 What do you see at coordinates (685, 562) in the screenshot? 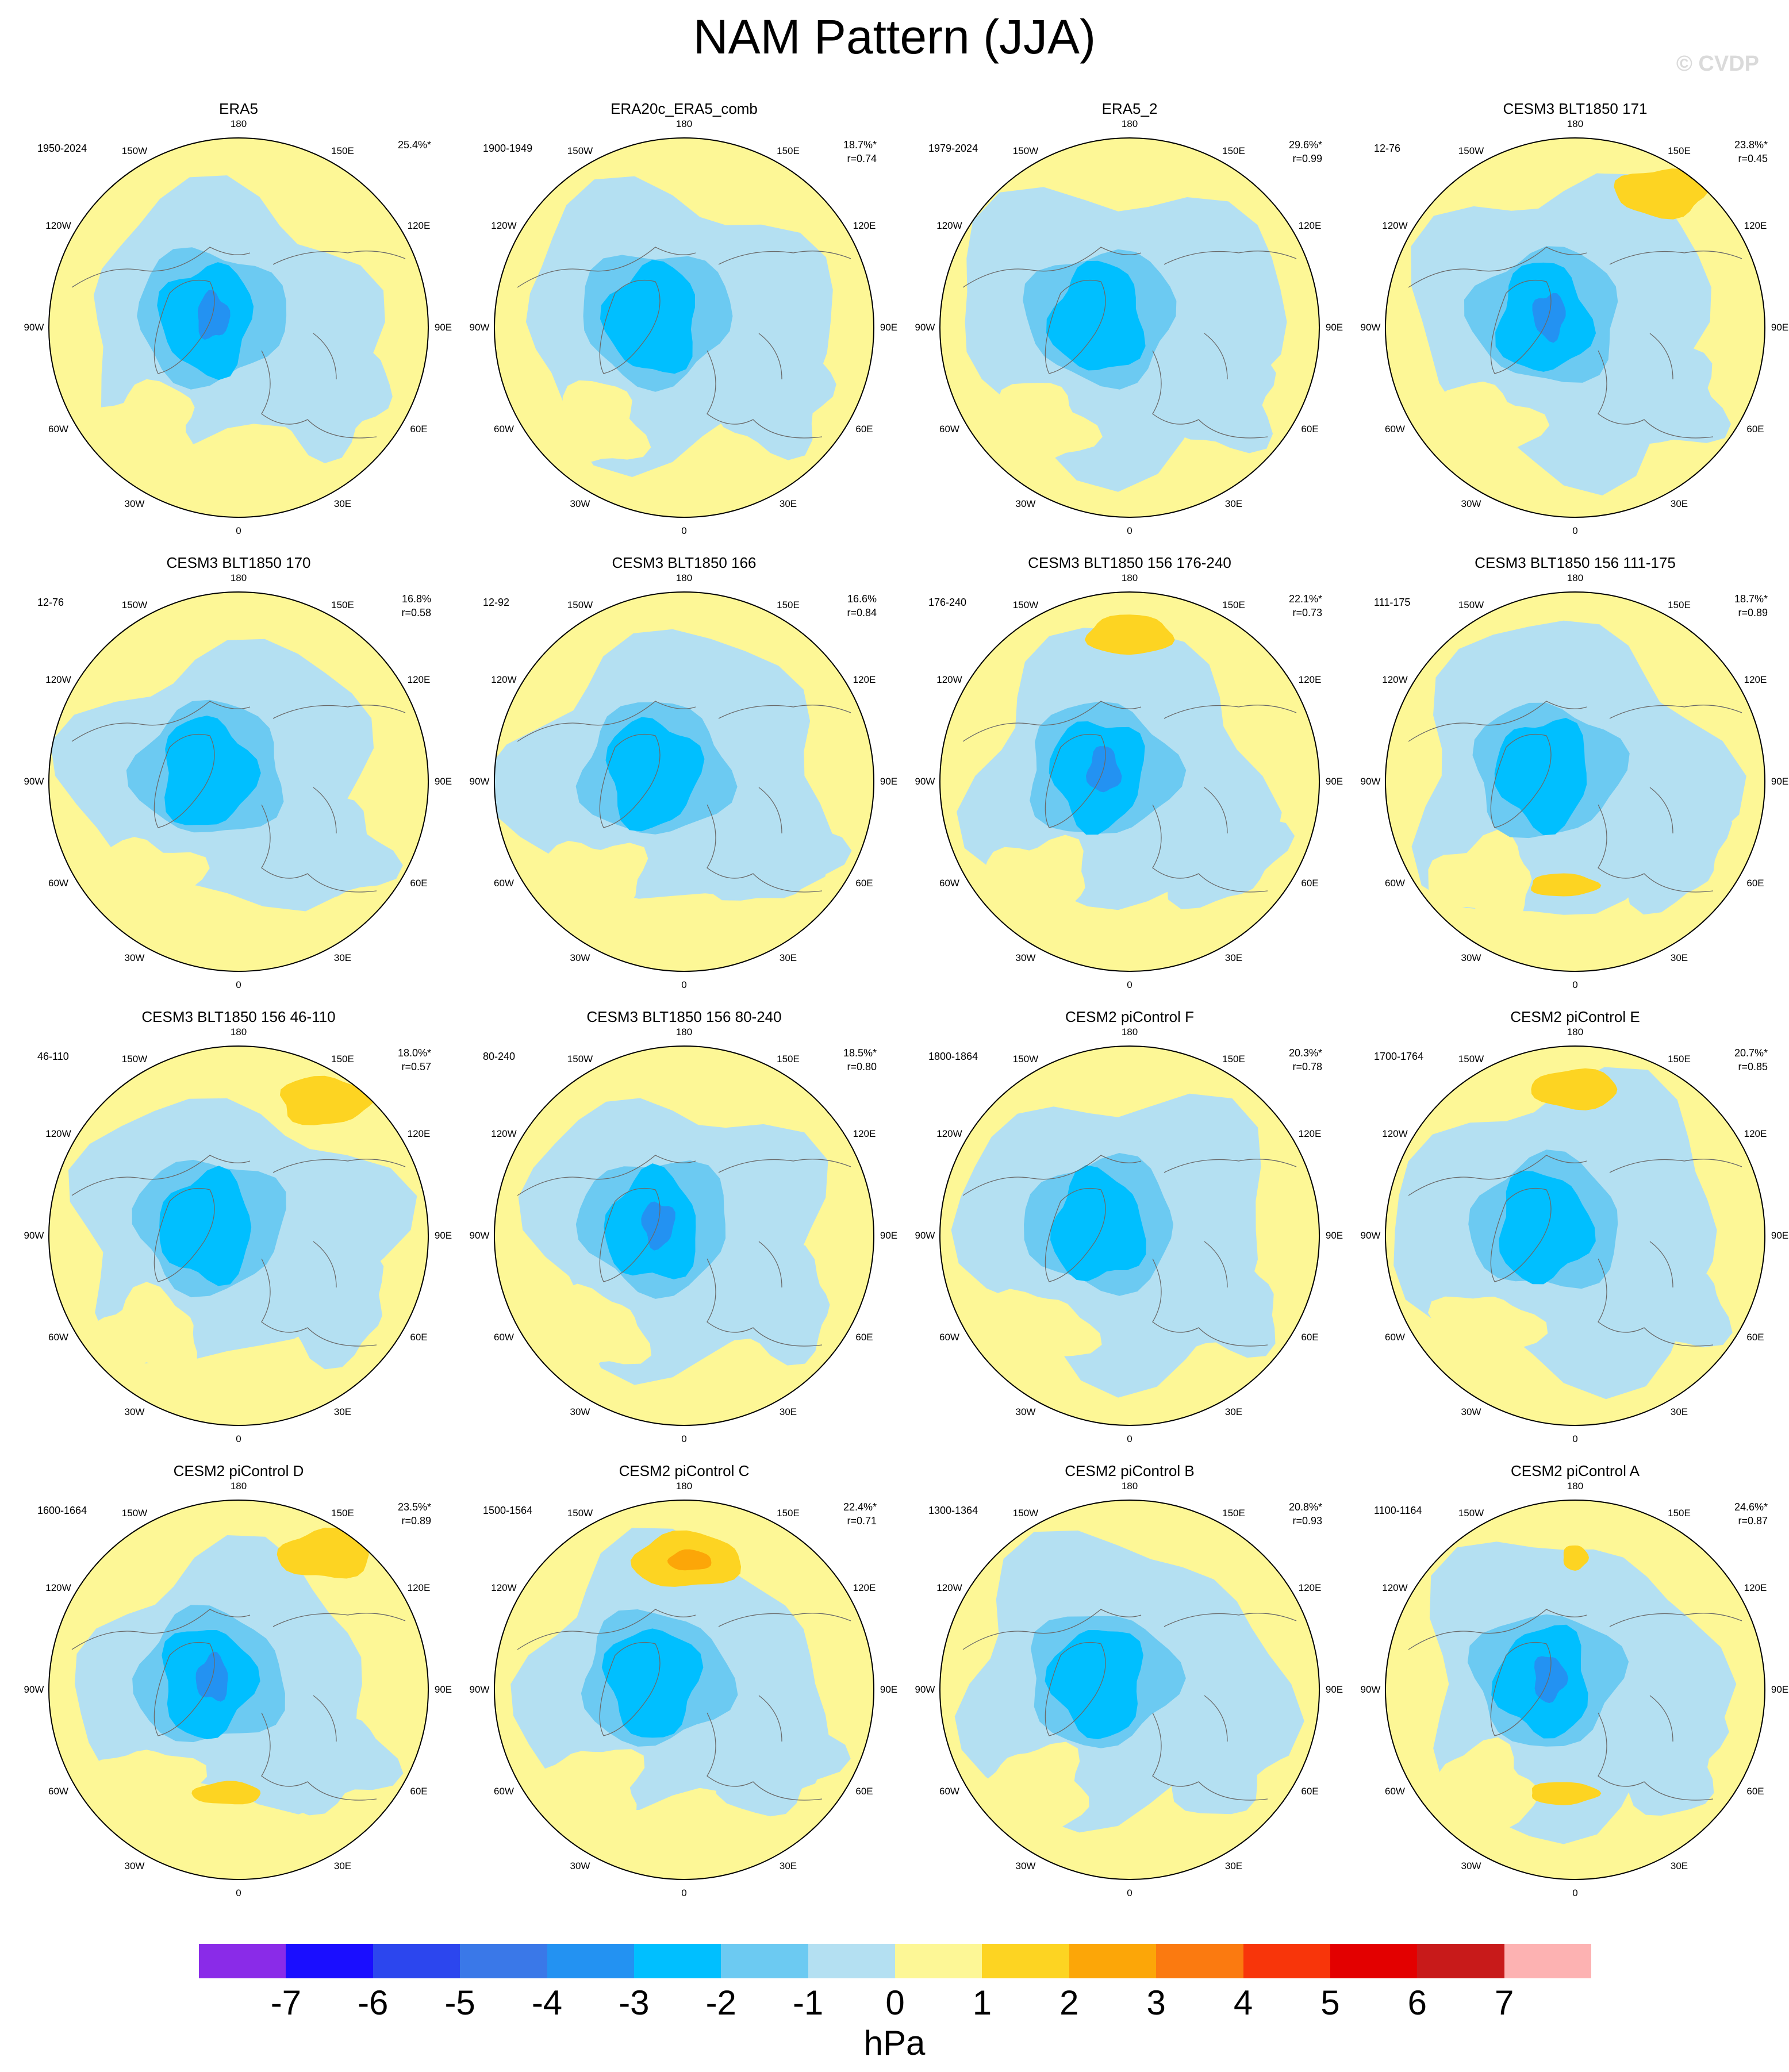
I see `panel-title: CESM3 BLT1850 166` at bounding box center [685, 562].